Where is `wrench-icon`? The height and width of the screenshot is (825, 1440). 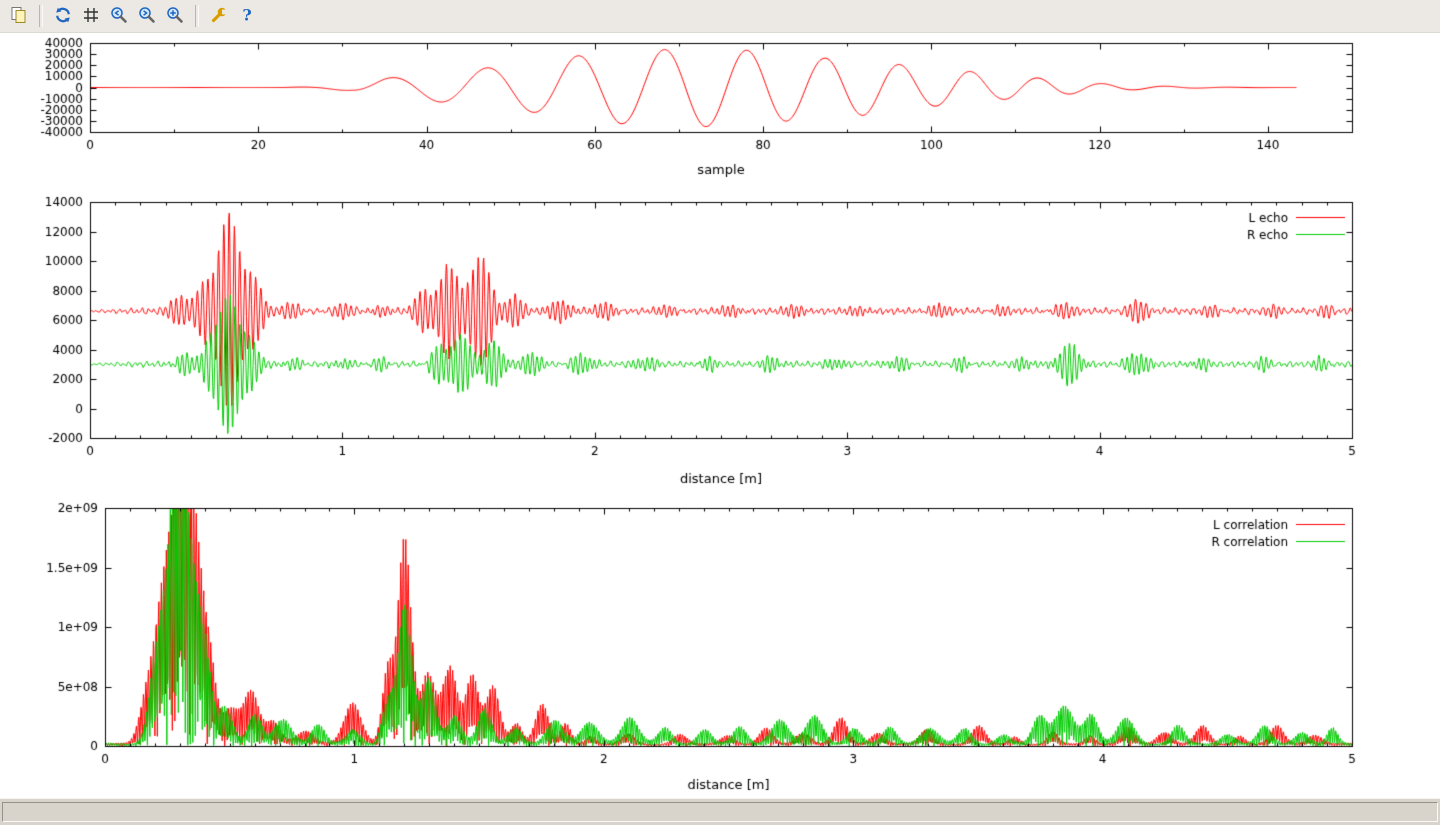 wrench-icon is located at coordinates (219, 16).